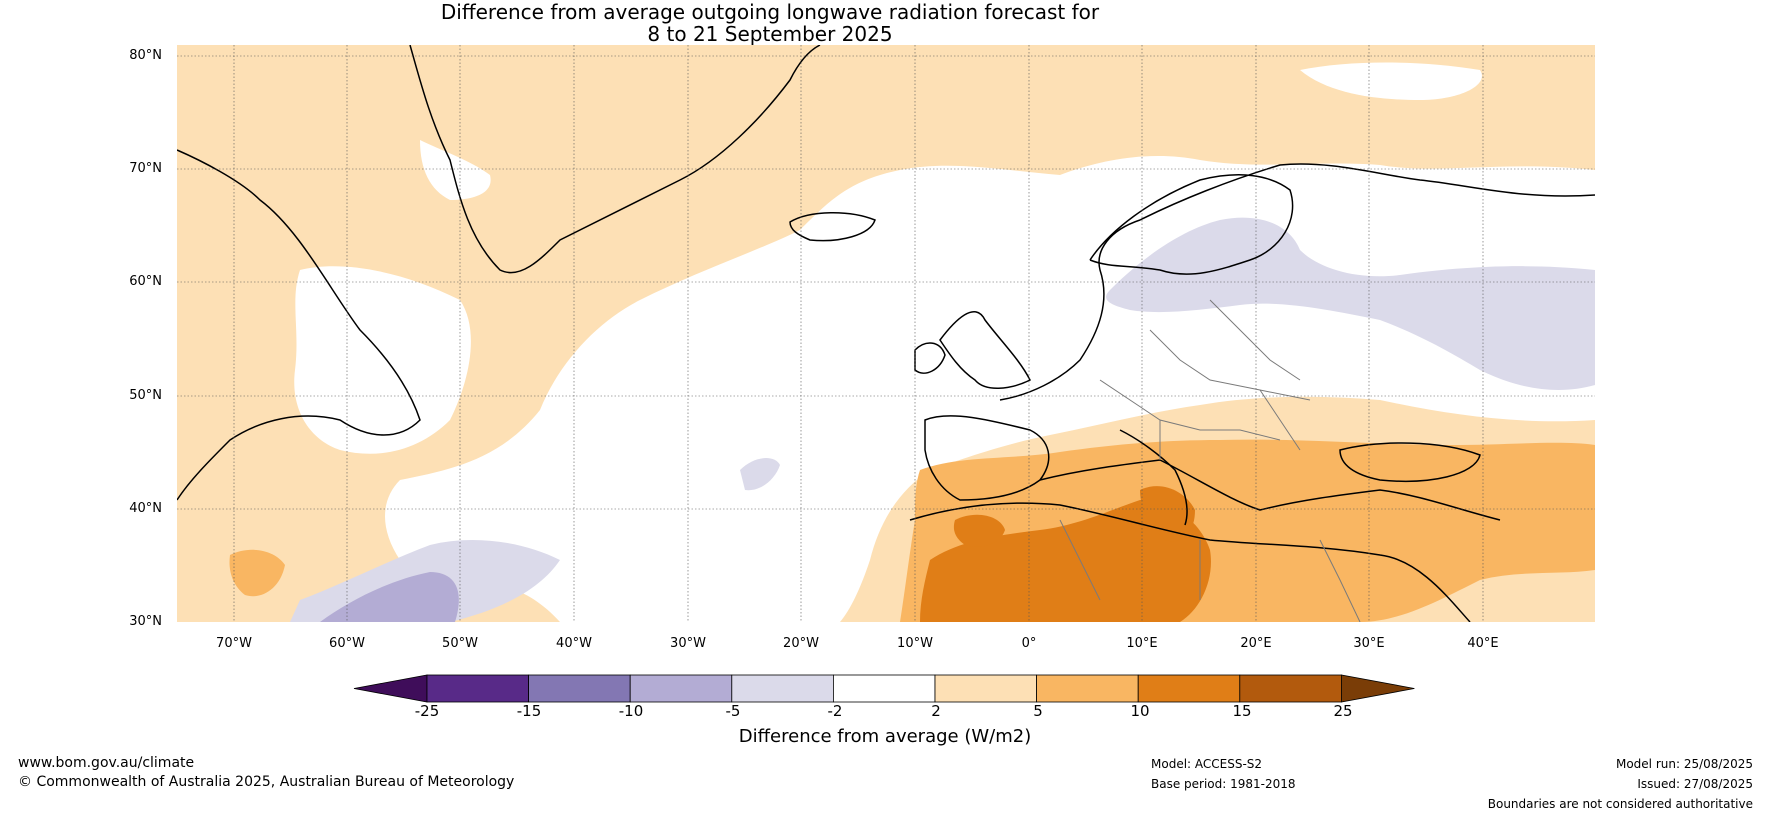 This screenshot has height=816, width=1770. Describe the element at coordinates (574, 643) in the screenshot. I see `lon-label-40w: 40°W` at that location.